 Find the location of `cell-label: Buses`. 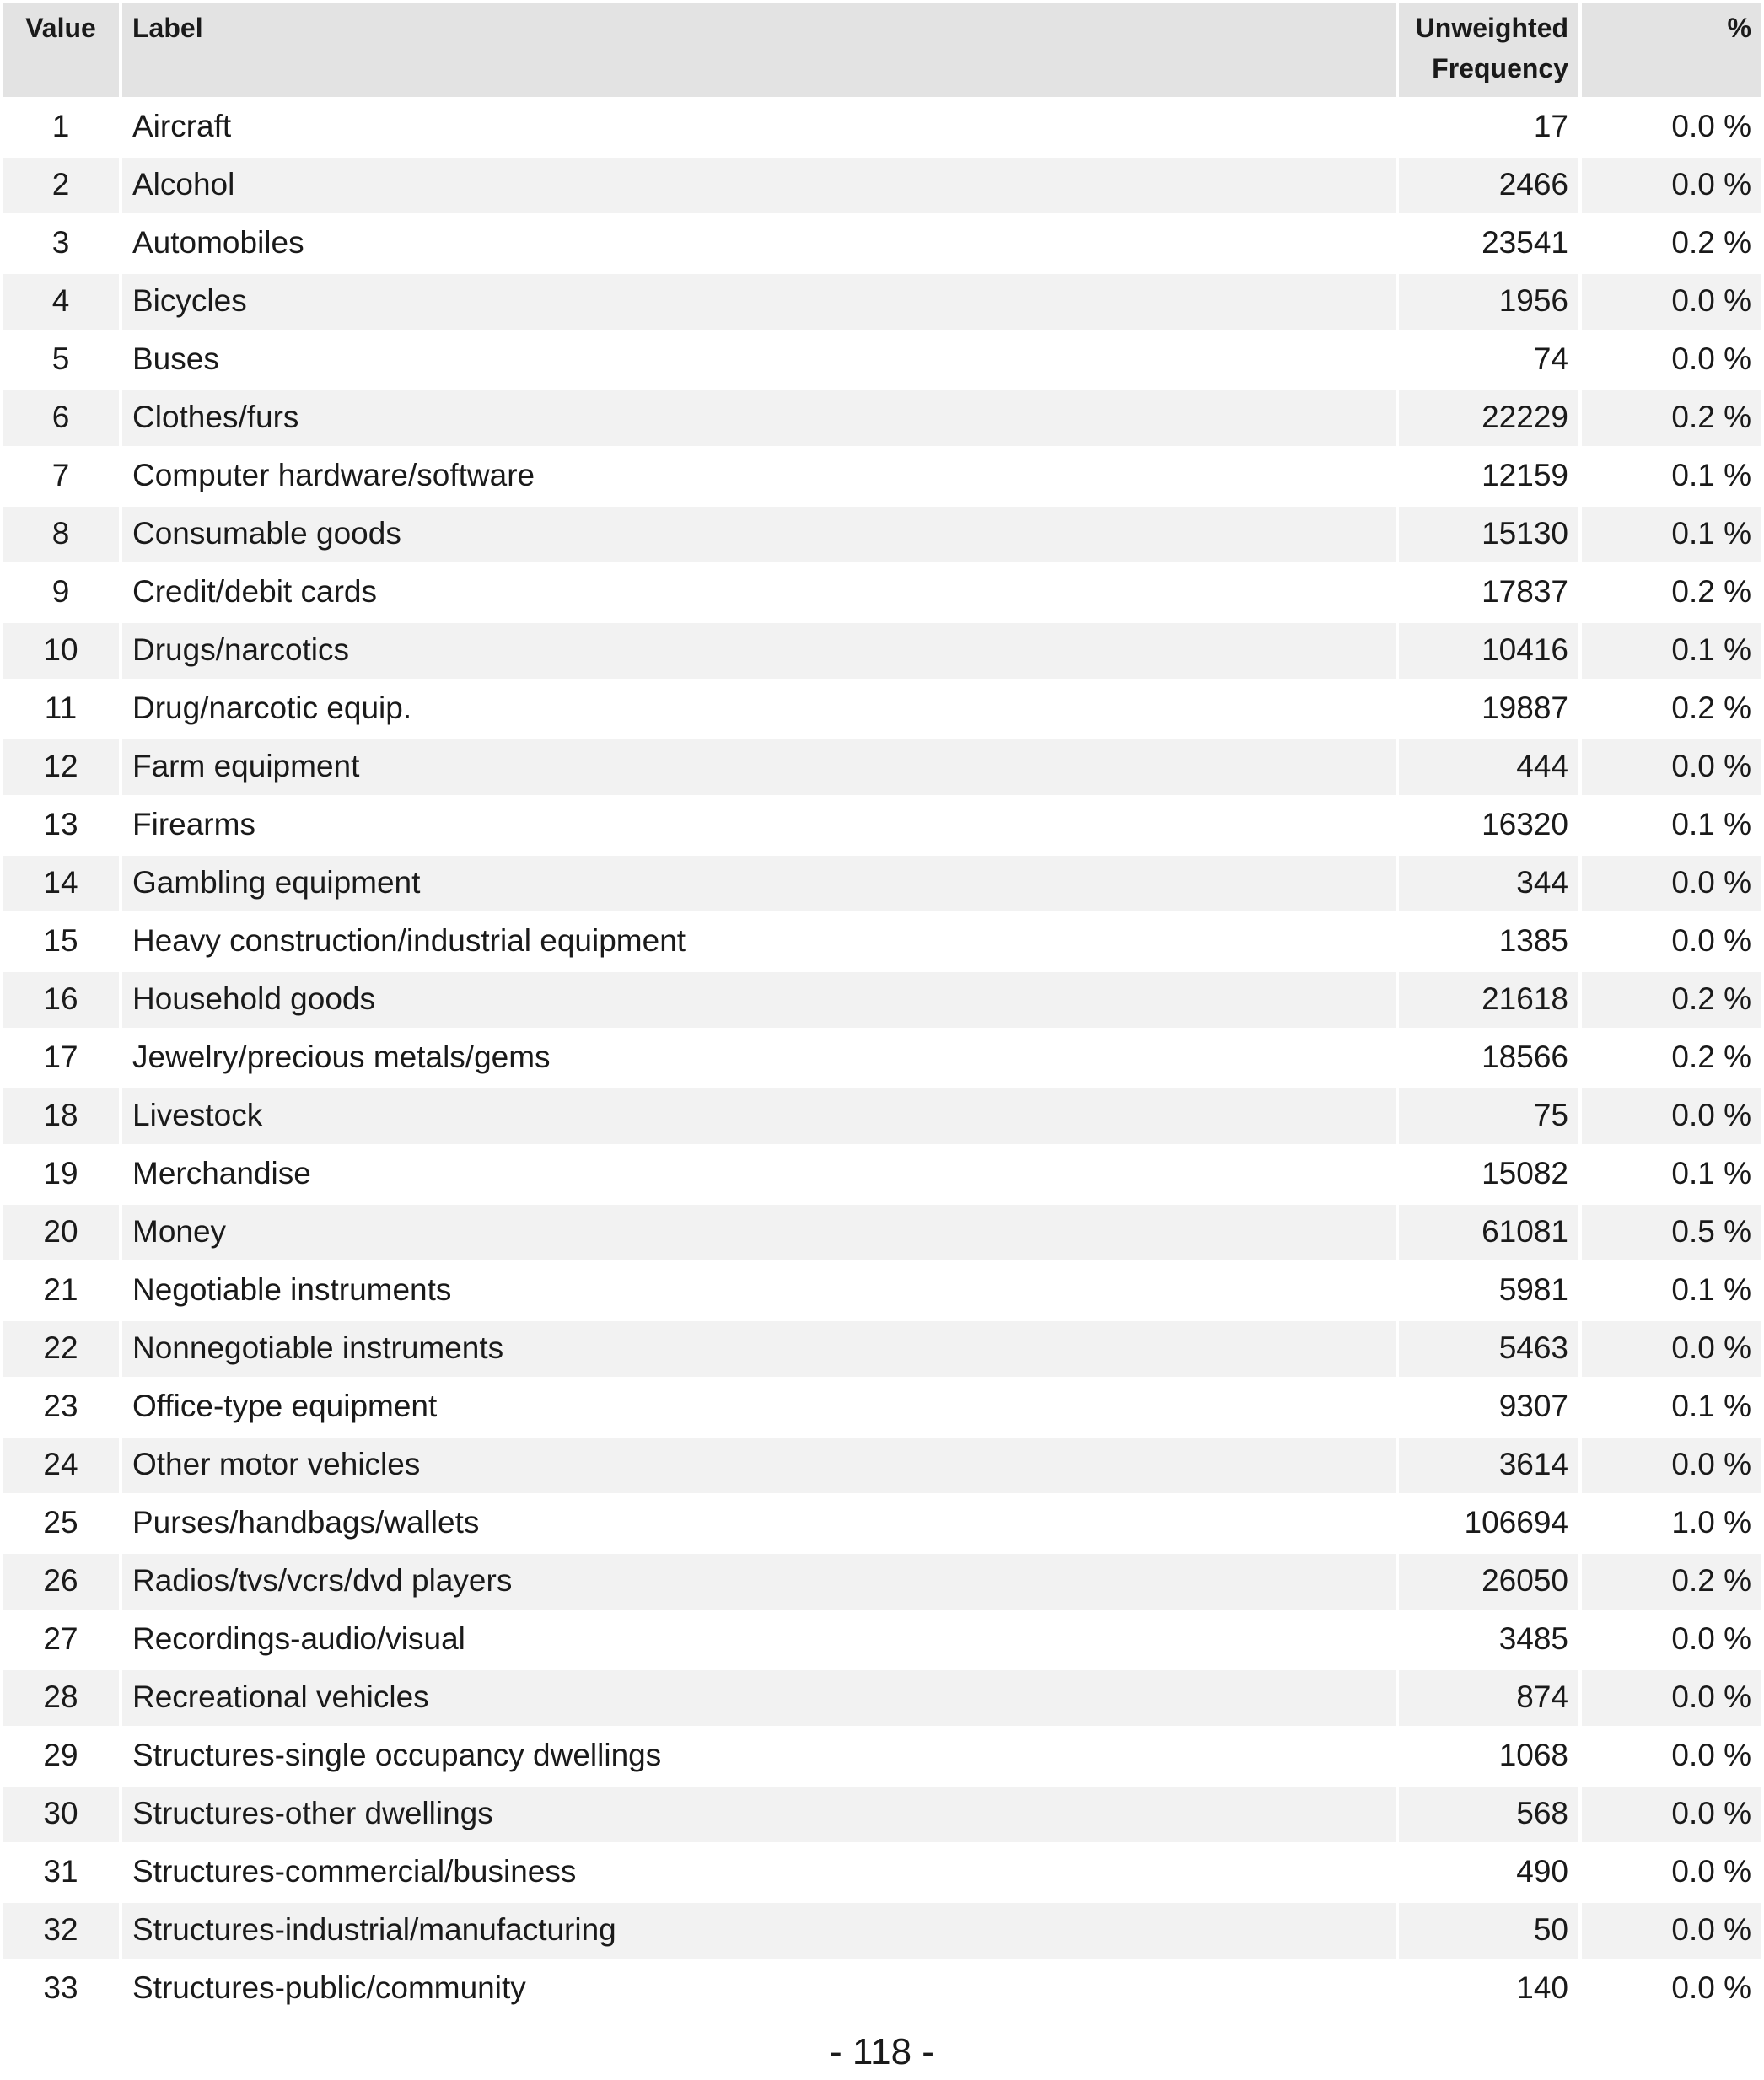

cell-label: Buses is located at coordinates (760, 359).